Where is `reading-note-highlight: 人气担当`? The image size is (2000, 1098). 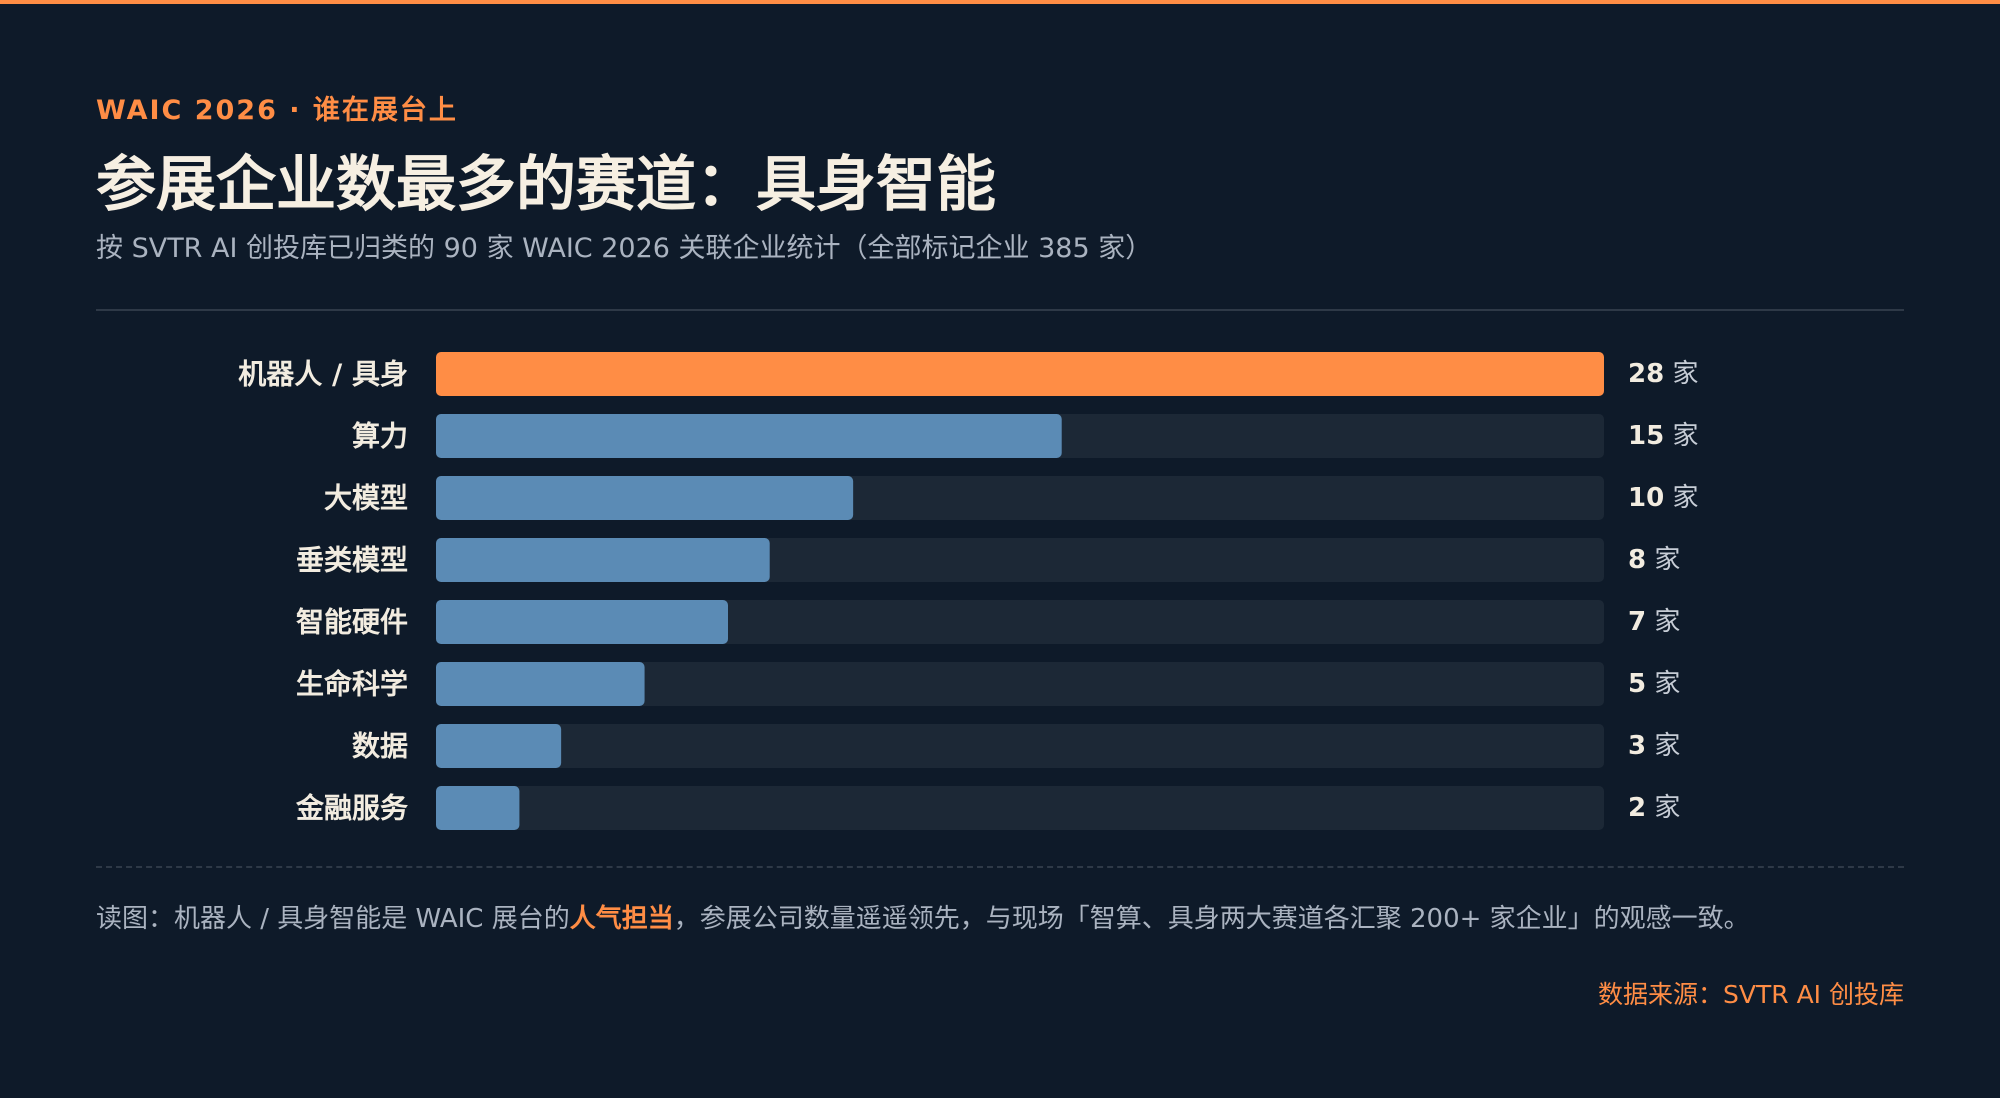 reading-note-highlight: 人气担当 is located at coordinates (621, 919).